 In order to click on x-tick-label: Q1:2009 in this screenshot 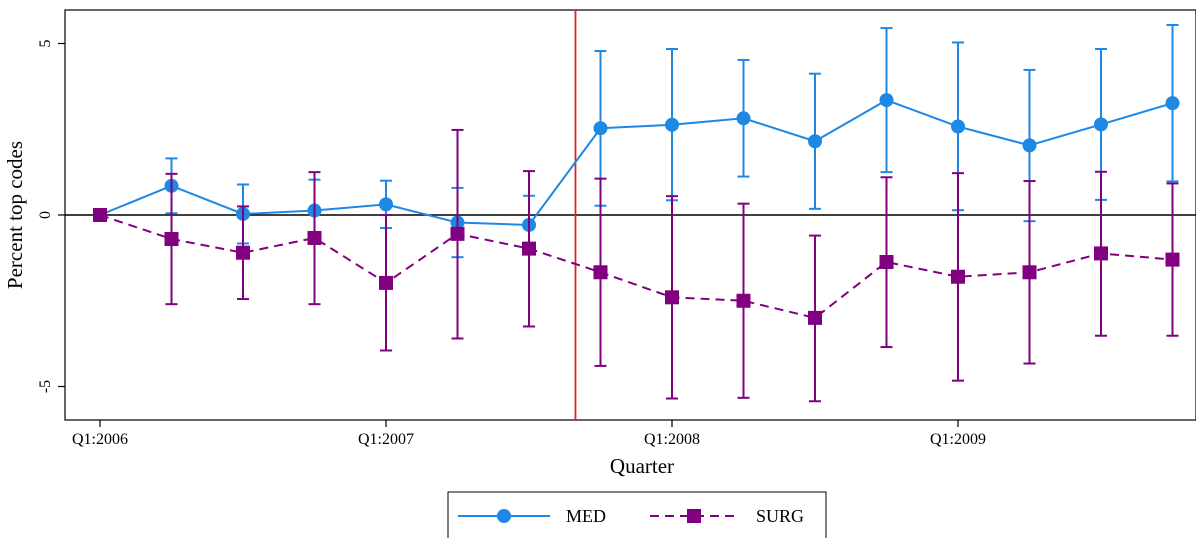, I will do `click(958, 439)`.